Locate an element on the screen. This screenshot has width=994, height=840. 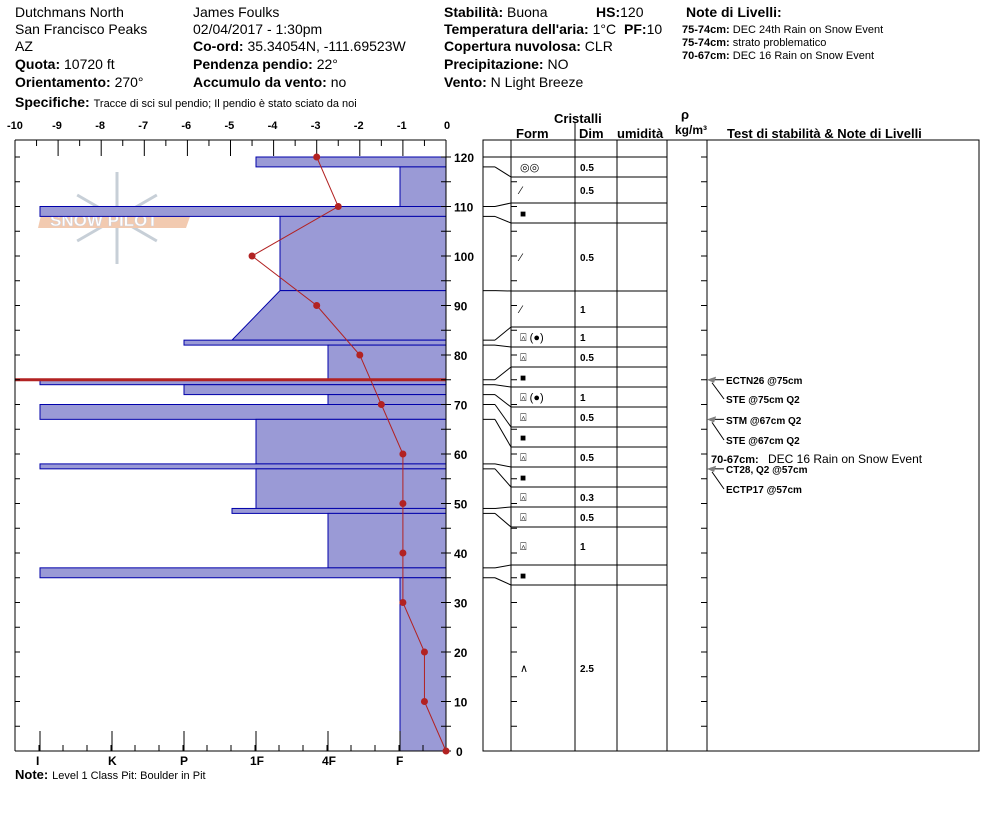
grain-form-icon: ⍓ (●) is located at coordinates (532, 338).